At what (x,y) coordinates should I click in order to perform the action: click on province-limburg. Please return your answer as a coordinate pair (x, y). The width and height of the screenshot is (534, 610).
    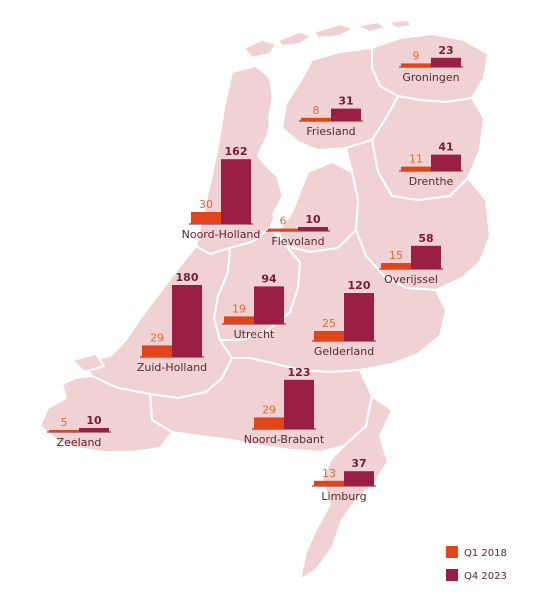
    Looking at the image, I should click on (346, 488).